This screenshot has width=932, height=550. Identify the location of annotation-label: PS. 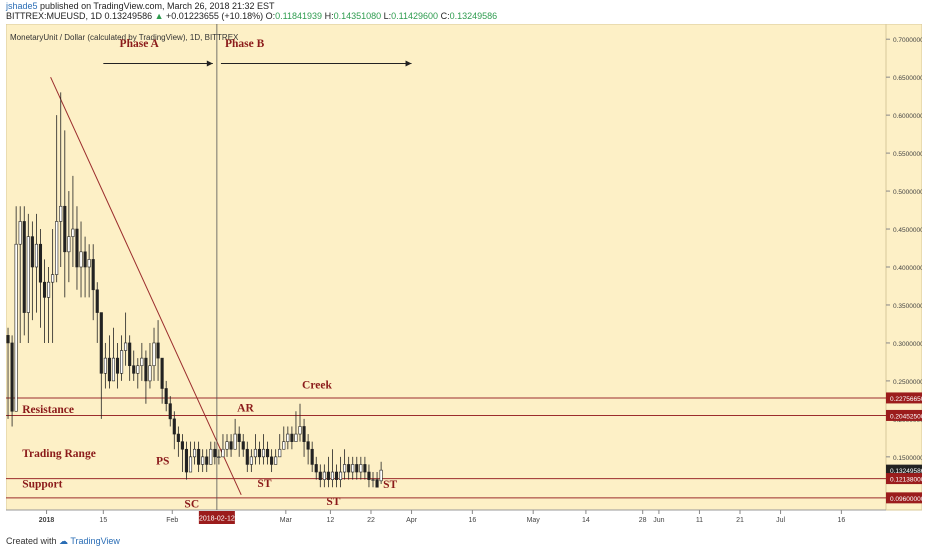
(162, 461).